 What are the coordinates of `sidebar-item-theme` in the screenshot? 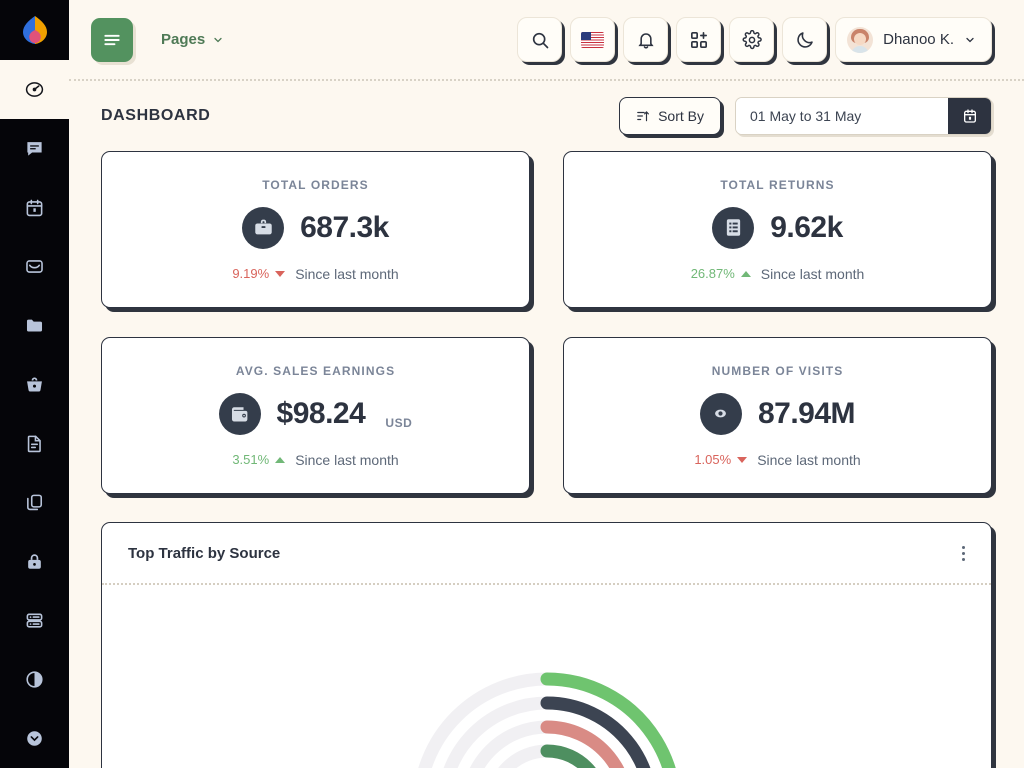 It's located at (34, 679).